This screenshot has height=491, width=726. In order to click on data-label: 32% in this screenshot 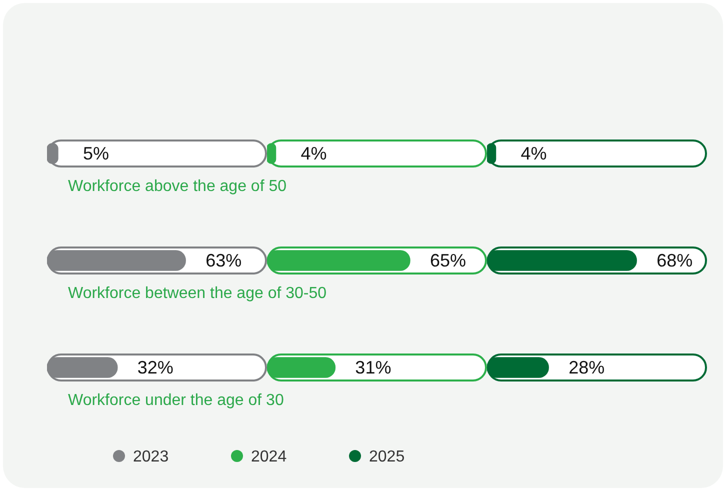, I will do `click(155, 367)`.